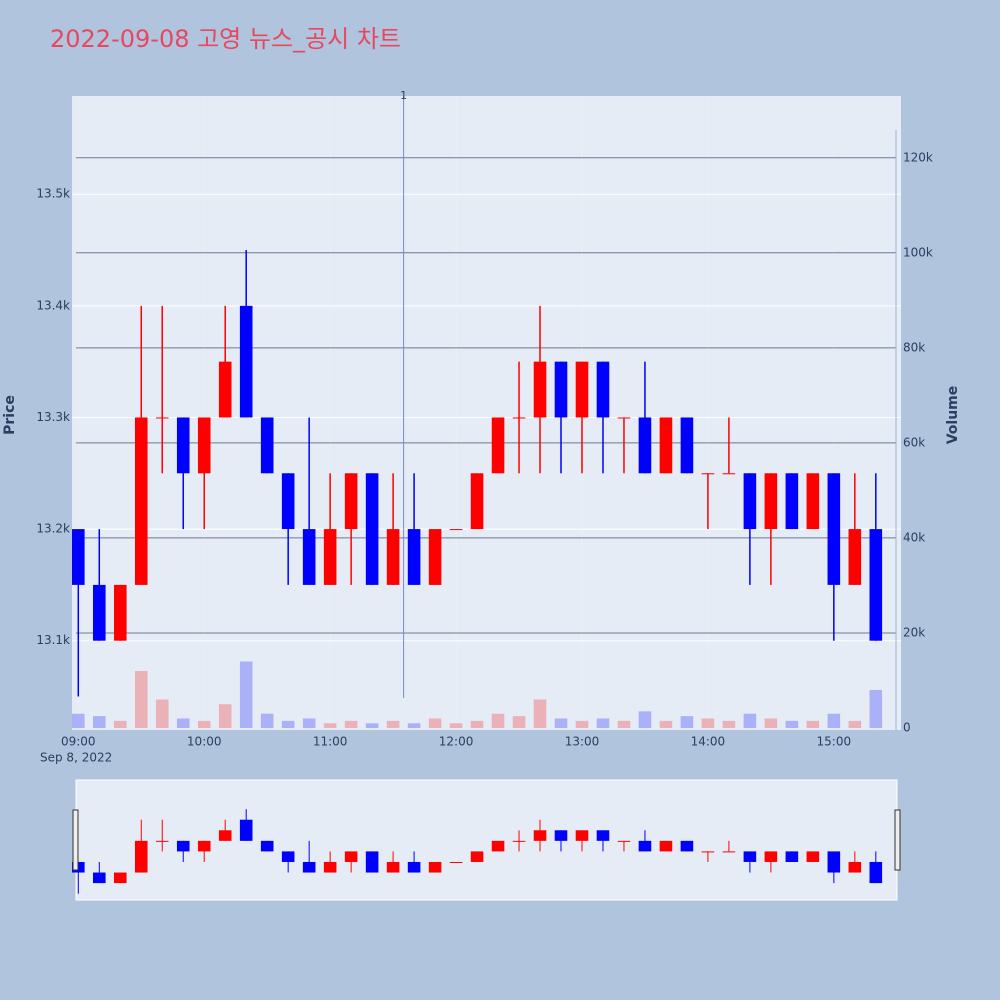  What do you see at coordinates (486, 840) in the screenshot?
I see `range-slider` at bounding box center [486, 840].